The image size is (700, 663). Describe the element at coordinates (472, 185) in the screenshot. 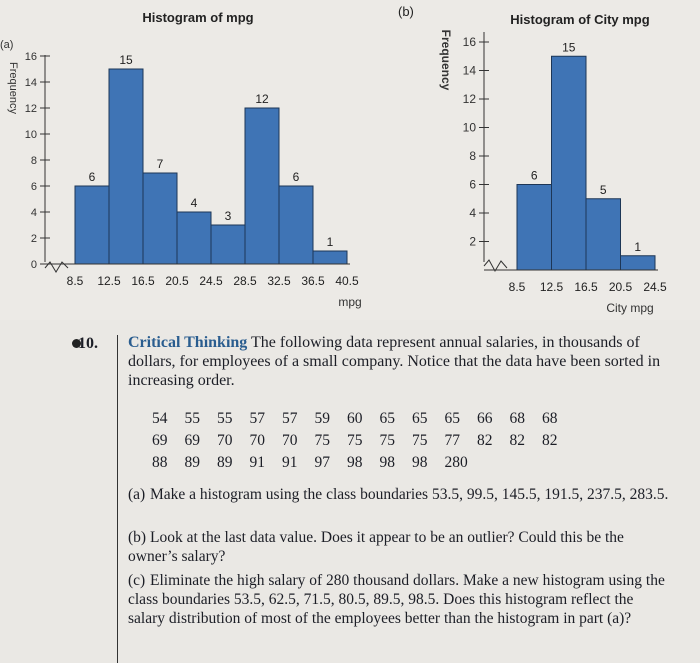

I see `y-tick-label: 6` at that location.